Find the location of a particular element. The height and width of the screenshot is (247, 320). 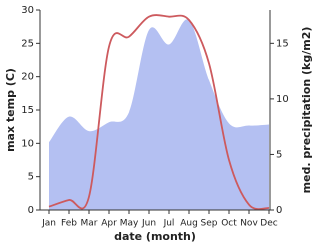

y2-tick-label: 10 is located at coordinates (282, 99).